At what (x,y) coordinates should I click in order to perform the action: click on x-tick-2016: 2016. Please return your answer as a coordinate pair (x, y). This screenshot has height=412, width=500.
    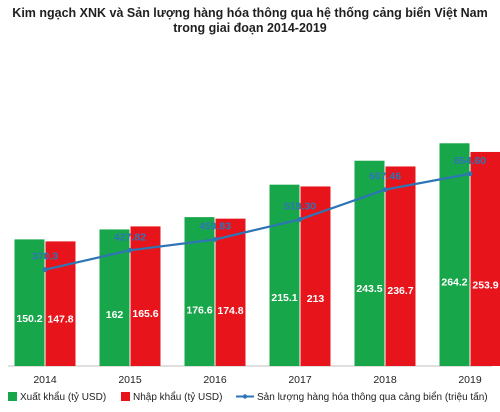
    Looking at the image, I should click on (215, 380).